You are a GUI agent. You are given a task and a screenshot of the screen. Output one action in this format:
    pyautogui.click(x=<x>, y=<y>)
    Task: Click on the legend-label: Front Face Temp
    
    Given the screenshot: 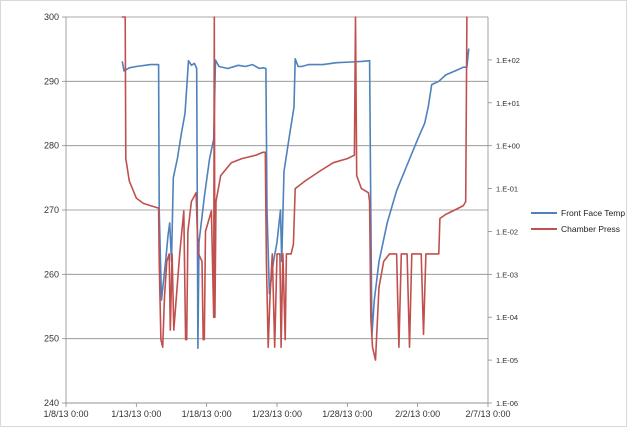 What is the action you would take?
    pyautogui.click(x=593, y=213)
    